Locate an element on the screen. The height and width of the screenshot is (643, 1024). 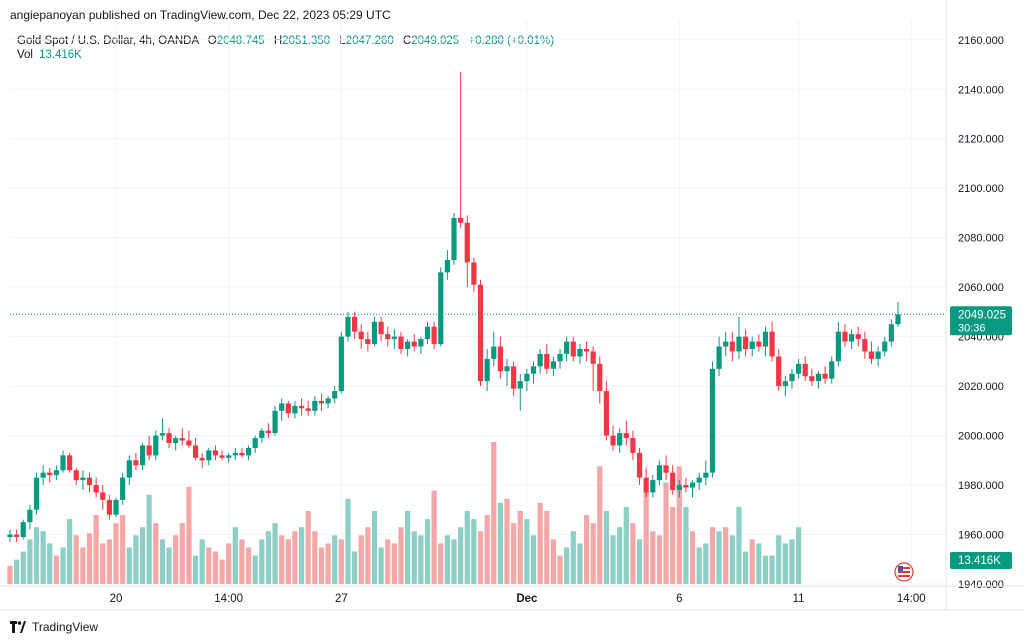
price-tick-label: 1980.000 is located at coordinates (981, 486).